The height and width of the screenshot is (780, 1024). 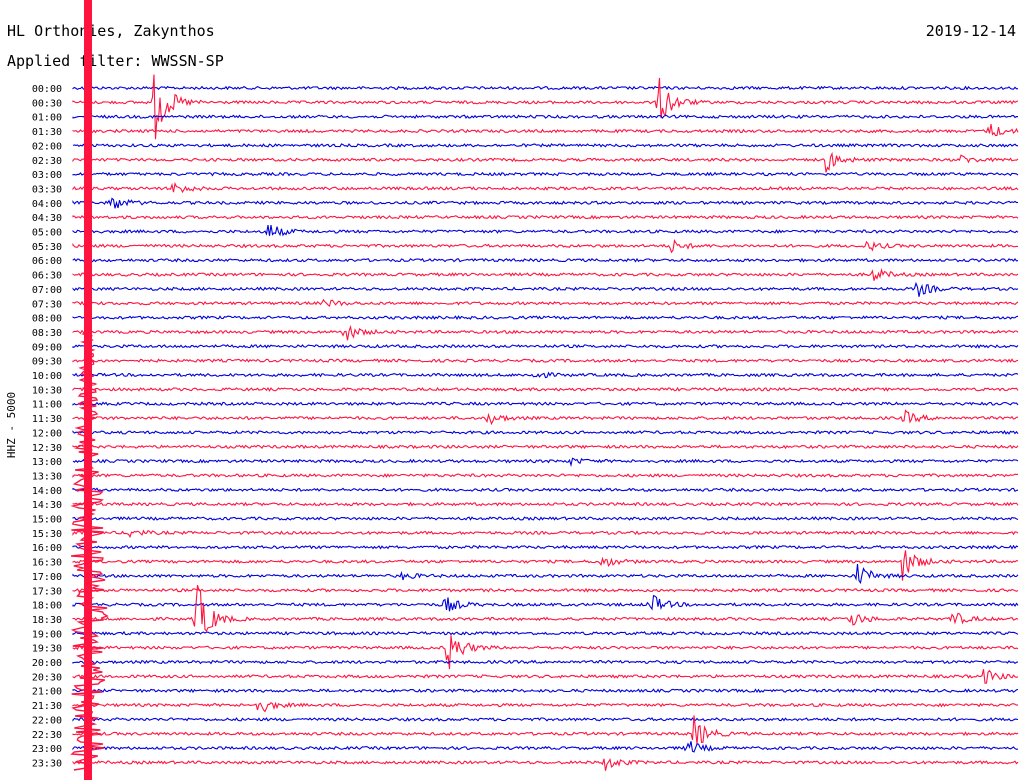 What do you see at coordinates (47, 189) in the screenshot?
I see `row-label: 03:30` at bounding box center [47, 189].